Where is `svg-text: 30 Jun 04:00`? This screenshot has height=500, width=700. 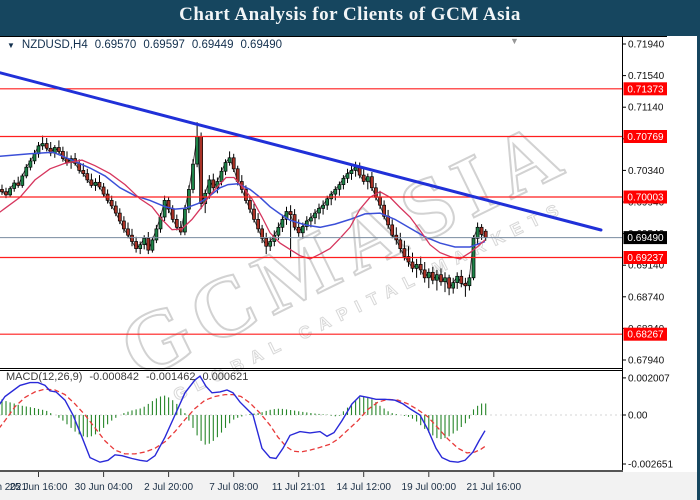
svg-text: 30 Jun 04:00 is located at coordinates (104, 487).